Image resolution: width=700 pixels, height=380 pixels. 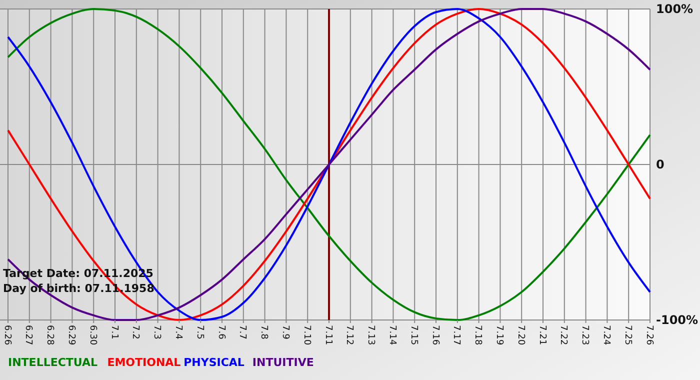 What do you see at coordinates (71, 335) in the screenshot?
I see `x-tick-label: 6.29` at bounding box center [71, 335].